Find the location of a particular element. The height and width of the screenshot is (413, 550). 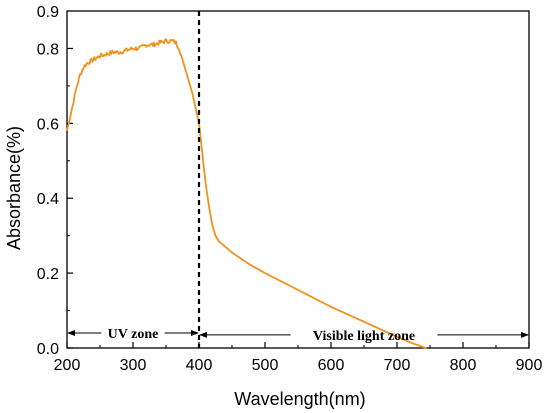

x-tick-label: 200 is located at coordinates (67, 365).